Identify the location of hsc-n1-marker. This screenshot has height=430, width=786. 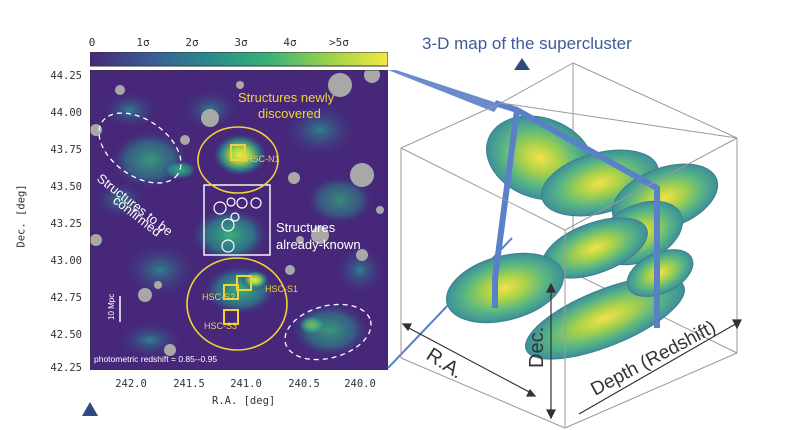
(238, 152).